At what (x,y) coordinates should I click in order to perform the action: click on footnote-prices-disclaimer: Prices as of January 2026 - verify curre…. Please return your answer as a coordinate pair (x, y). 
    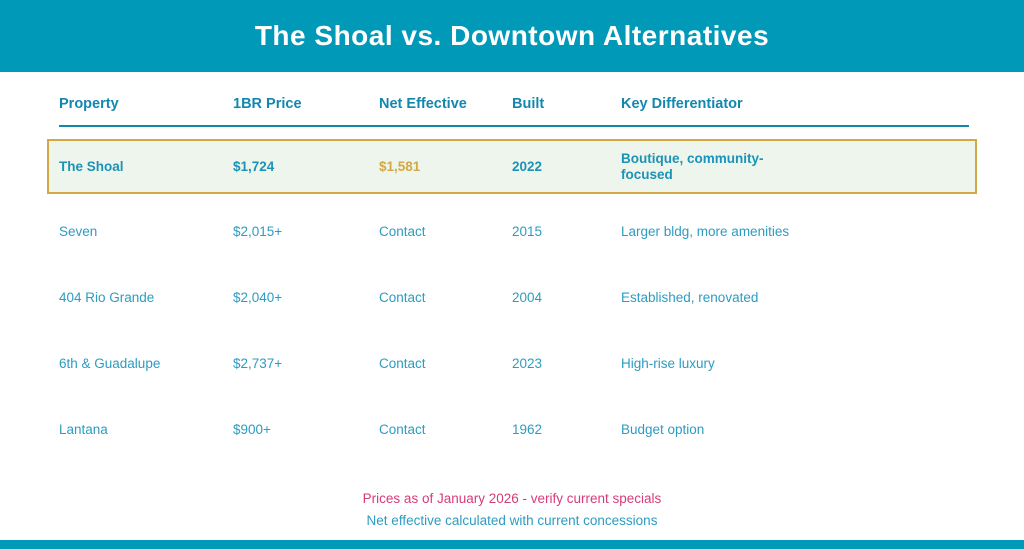
    Looking at the image, I should click on (512, 498).